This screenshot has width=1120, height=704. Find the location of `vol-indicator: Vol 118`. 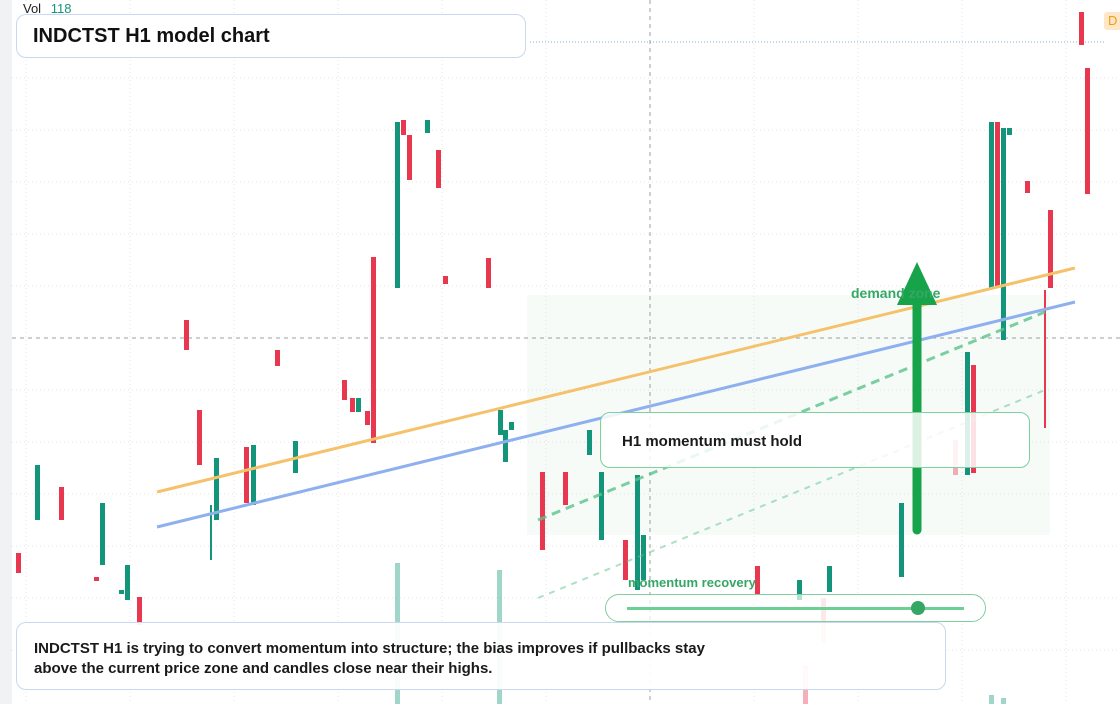

vol-indicator: Vol 118 is located at coordinates (47, 8).